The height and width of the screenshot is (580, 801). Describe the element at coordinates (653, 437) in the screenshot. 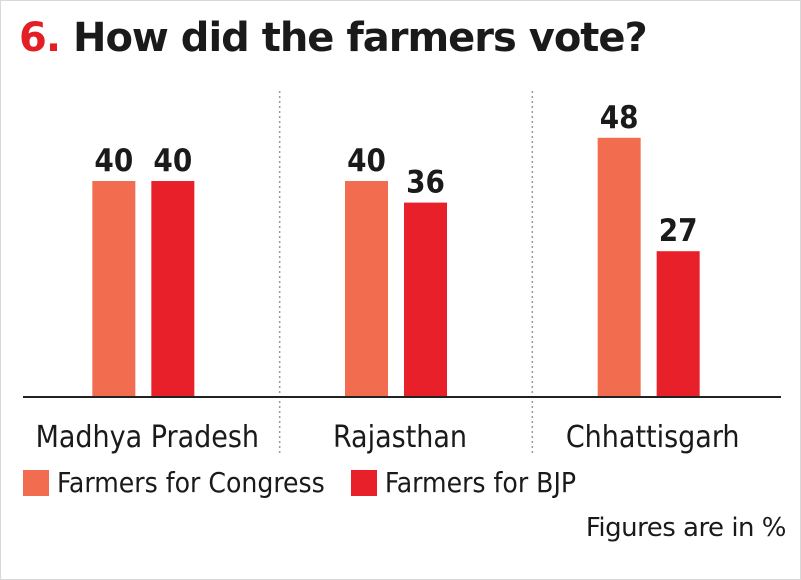

I see `category-label: Chhattisgarh` at that location.